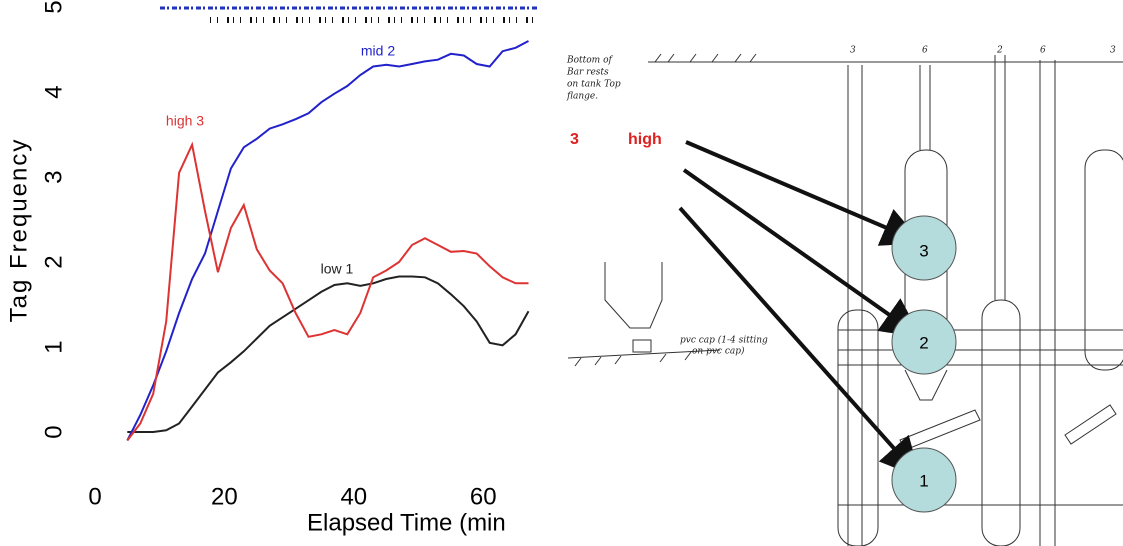 The height and width of the screenshot is (546, 1123). What do you see at coordinates (724, 340) in the screenshot?
I see `cap-note: pvc cap (1-4 sitting` at bounding box center [724, 340].